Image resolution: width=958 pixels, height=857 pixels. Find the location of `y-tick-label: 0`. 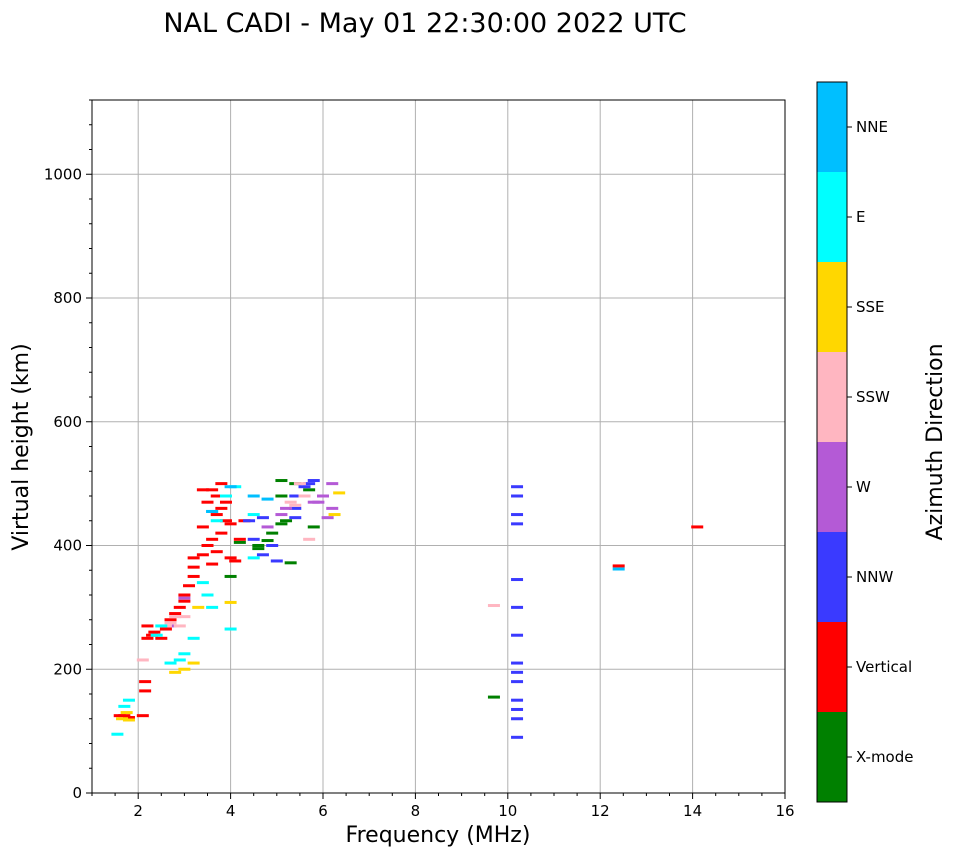

y-tick-label: 0 is located at coordinates (77, 793).